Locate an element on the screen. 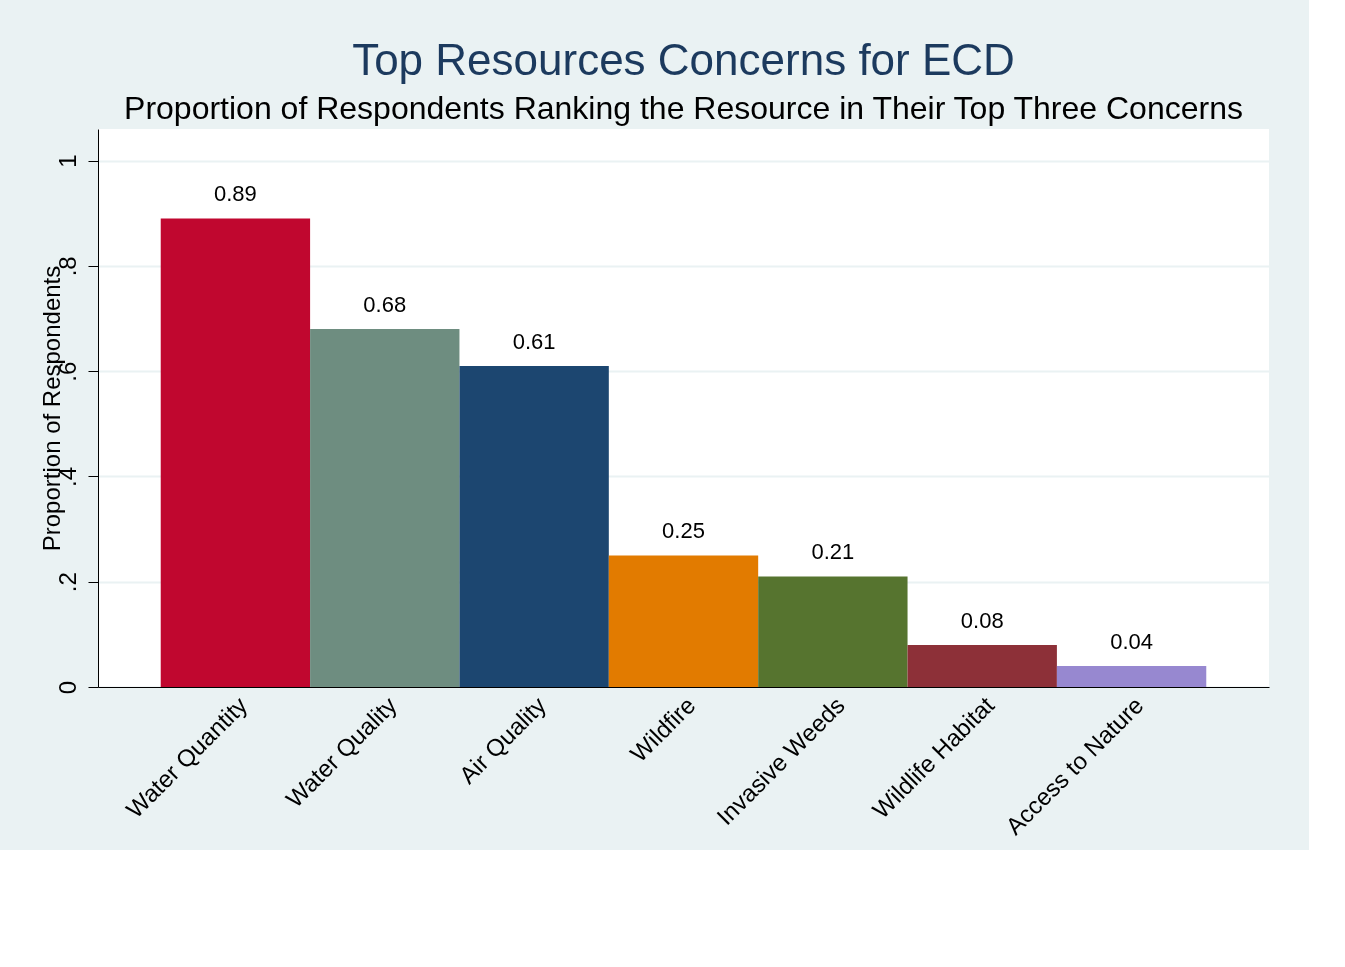 Image resolution: width=1345 pixels, height=967 pixels. chart-title: Top Resources Concerns for ECD is located at coordinates (683, 59).